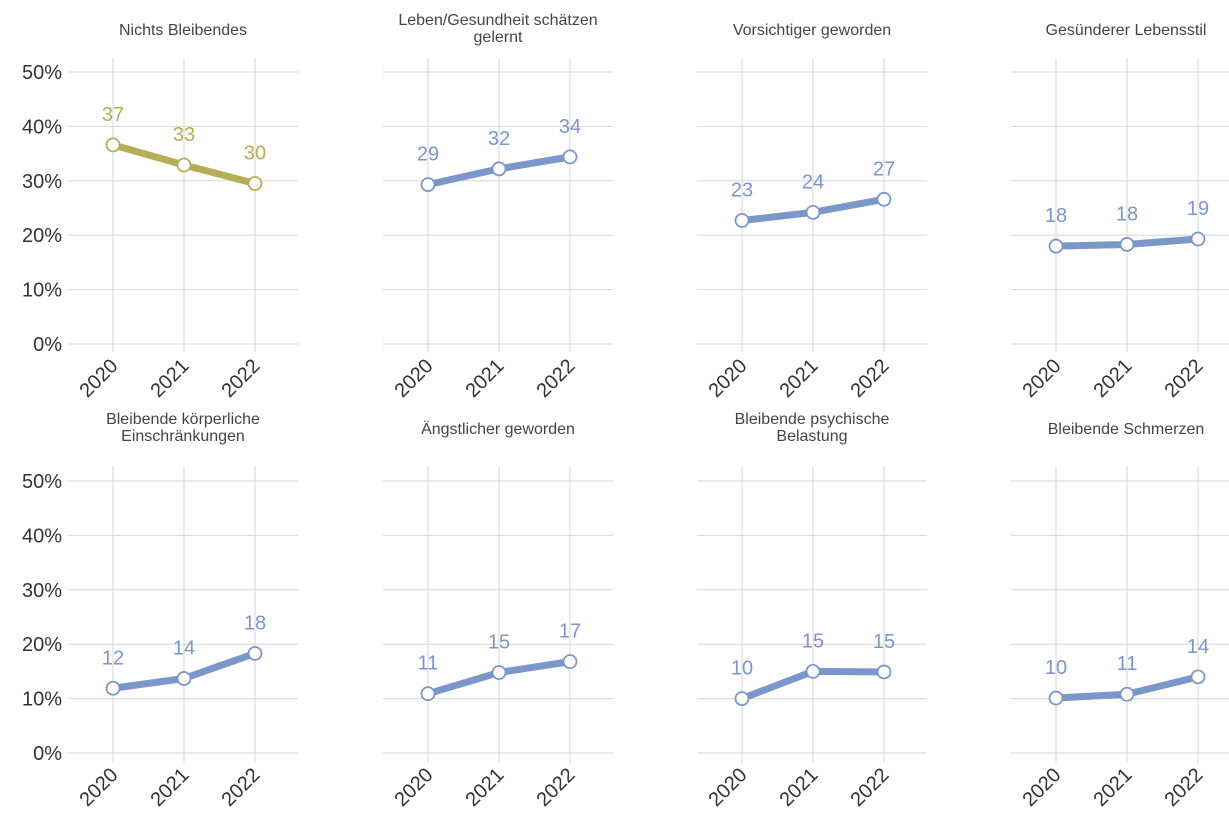  I want to click on data-label: 12, so click(113, 658).